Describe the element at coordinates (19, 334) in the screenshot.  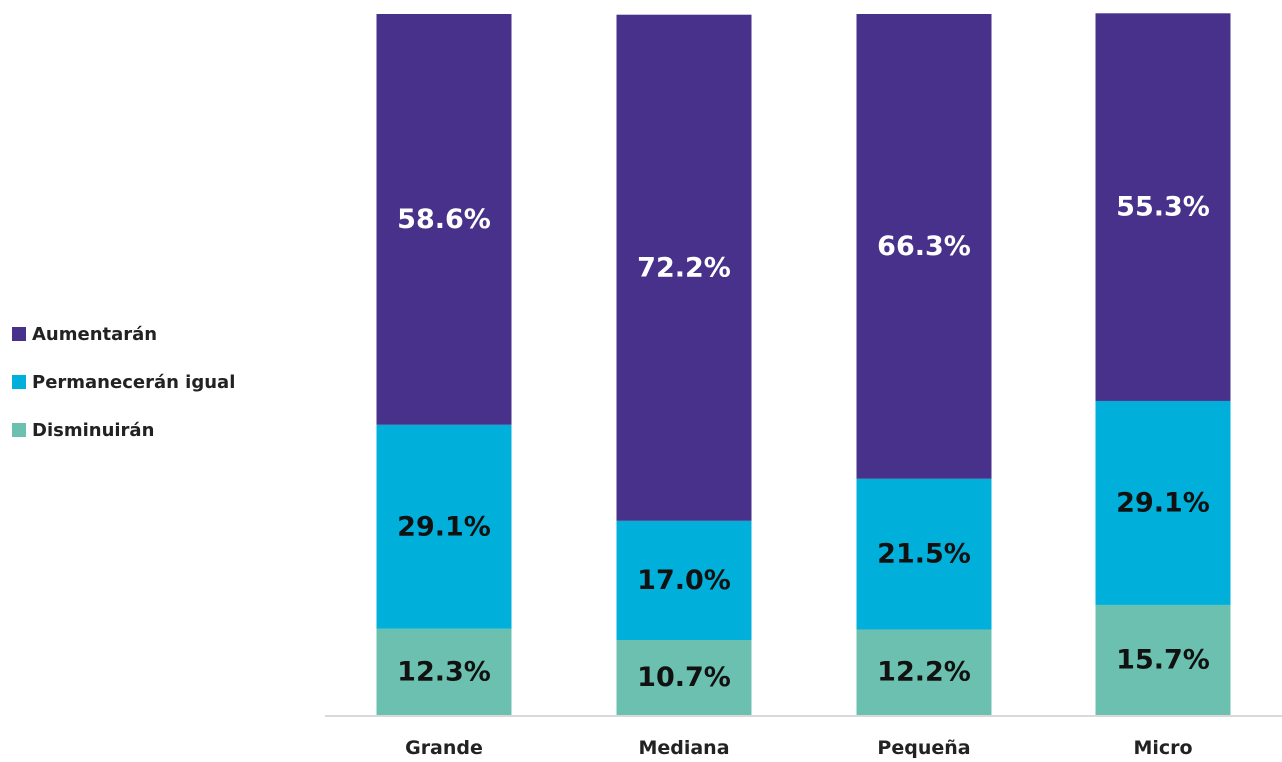
I see `legend-swatch-aumentaran` at that location.